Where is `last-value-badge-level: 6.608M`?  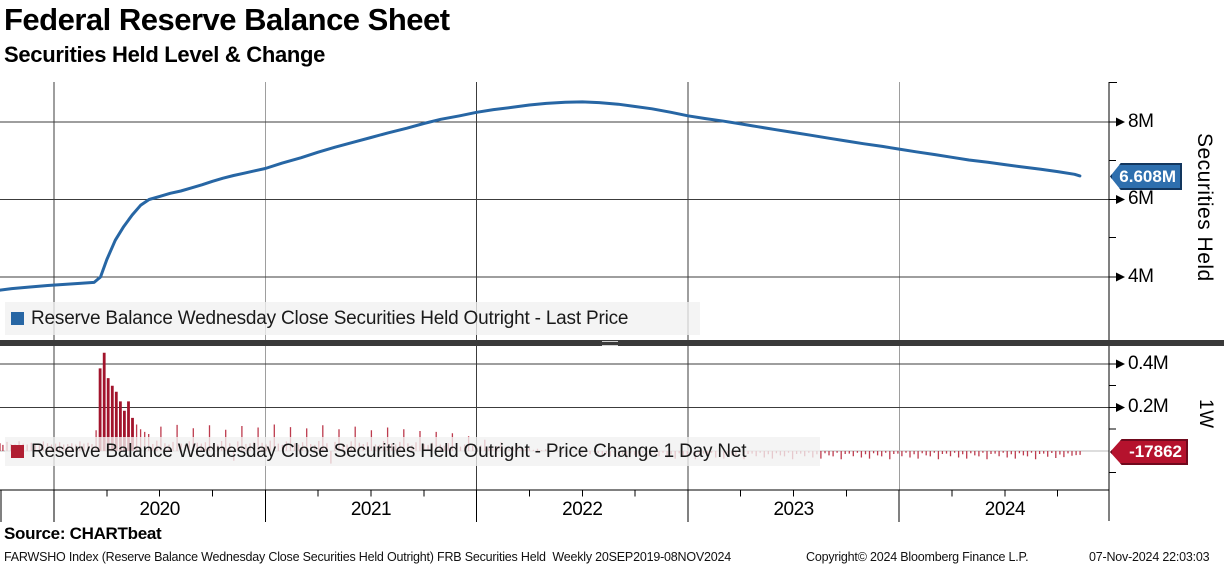 last-value-badge-level: 6.608M is located at coordinates (1146, 176).